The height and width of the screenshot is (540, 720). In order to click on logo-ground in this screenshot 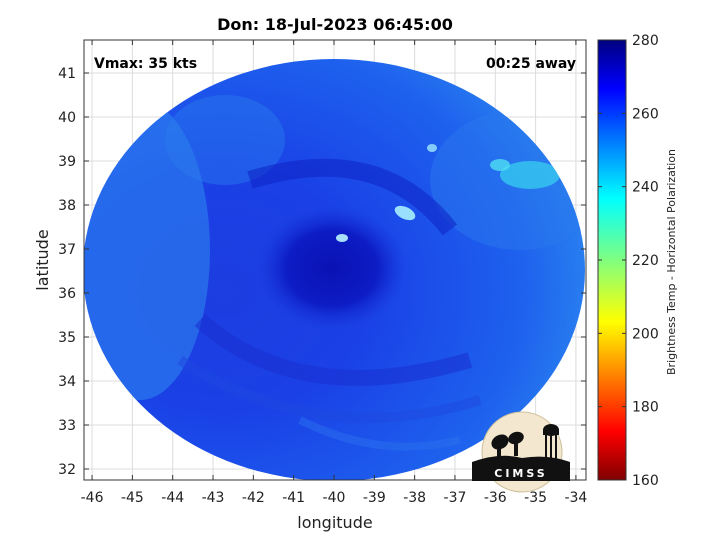, I will do `click(521, 468)`.